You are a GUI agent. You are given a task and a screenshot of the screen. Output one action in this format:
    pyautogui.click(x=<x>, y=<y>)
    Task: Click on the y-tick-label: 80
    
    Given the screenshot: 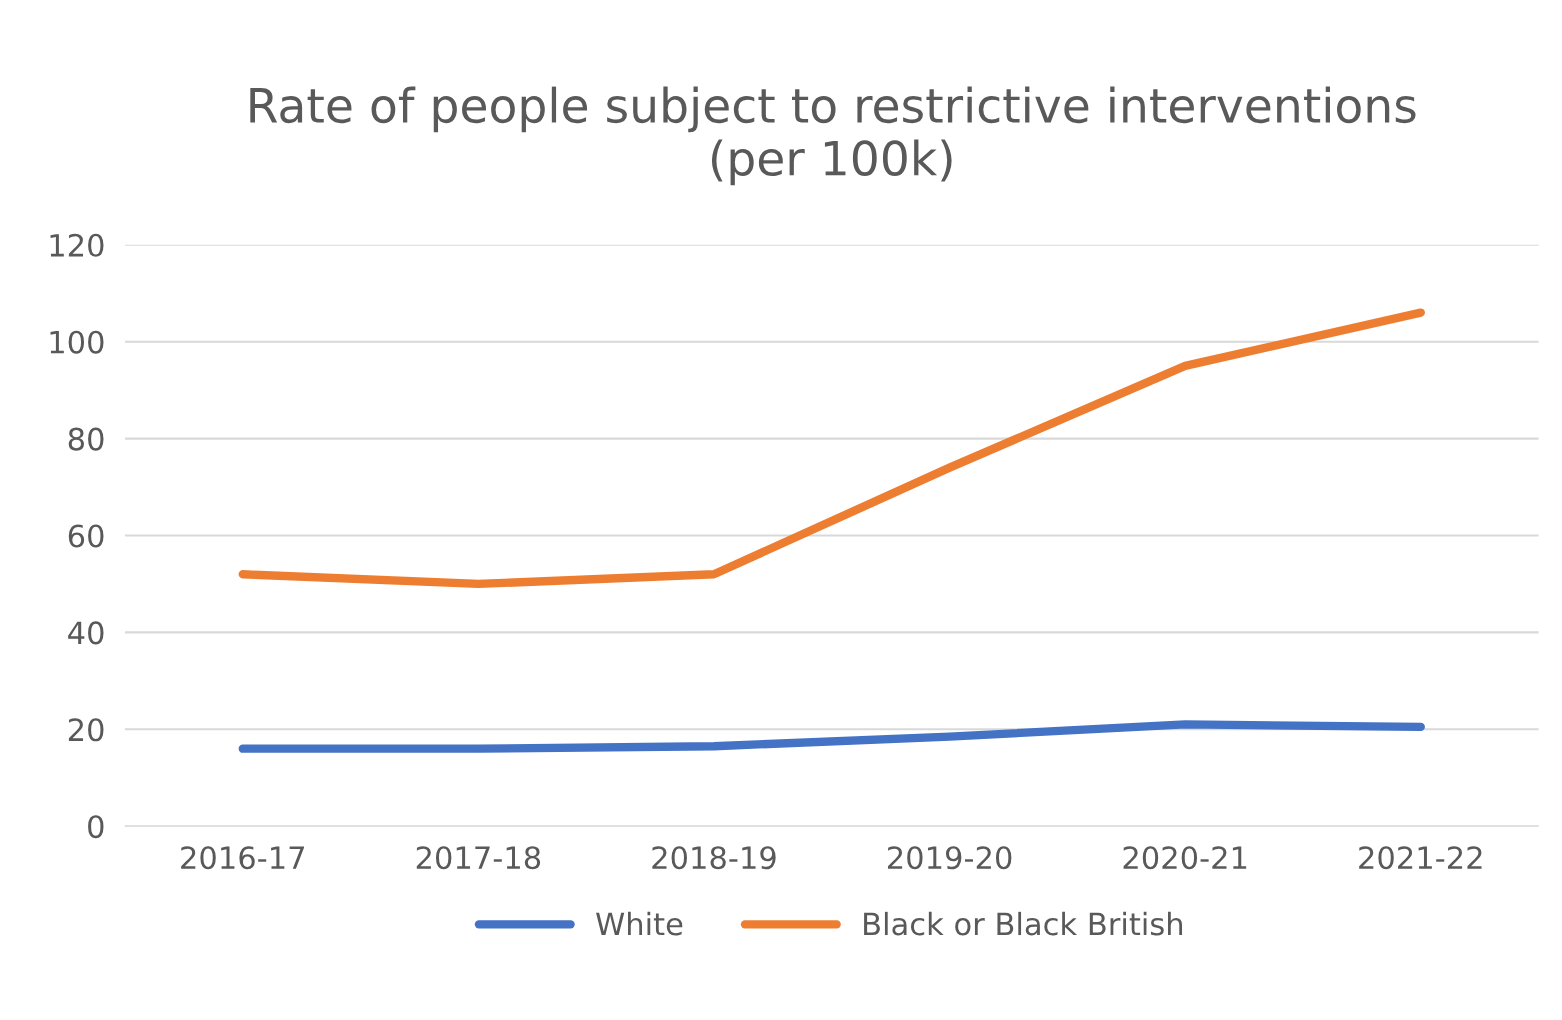 What is the action you would take?
    pyautogui.click(x=86, y=439)
    